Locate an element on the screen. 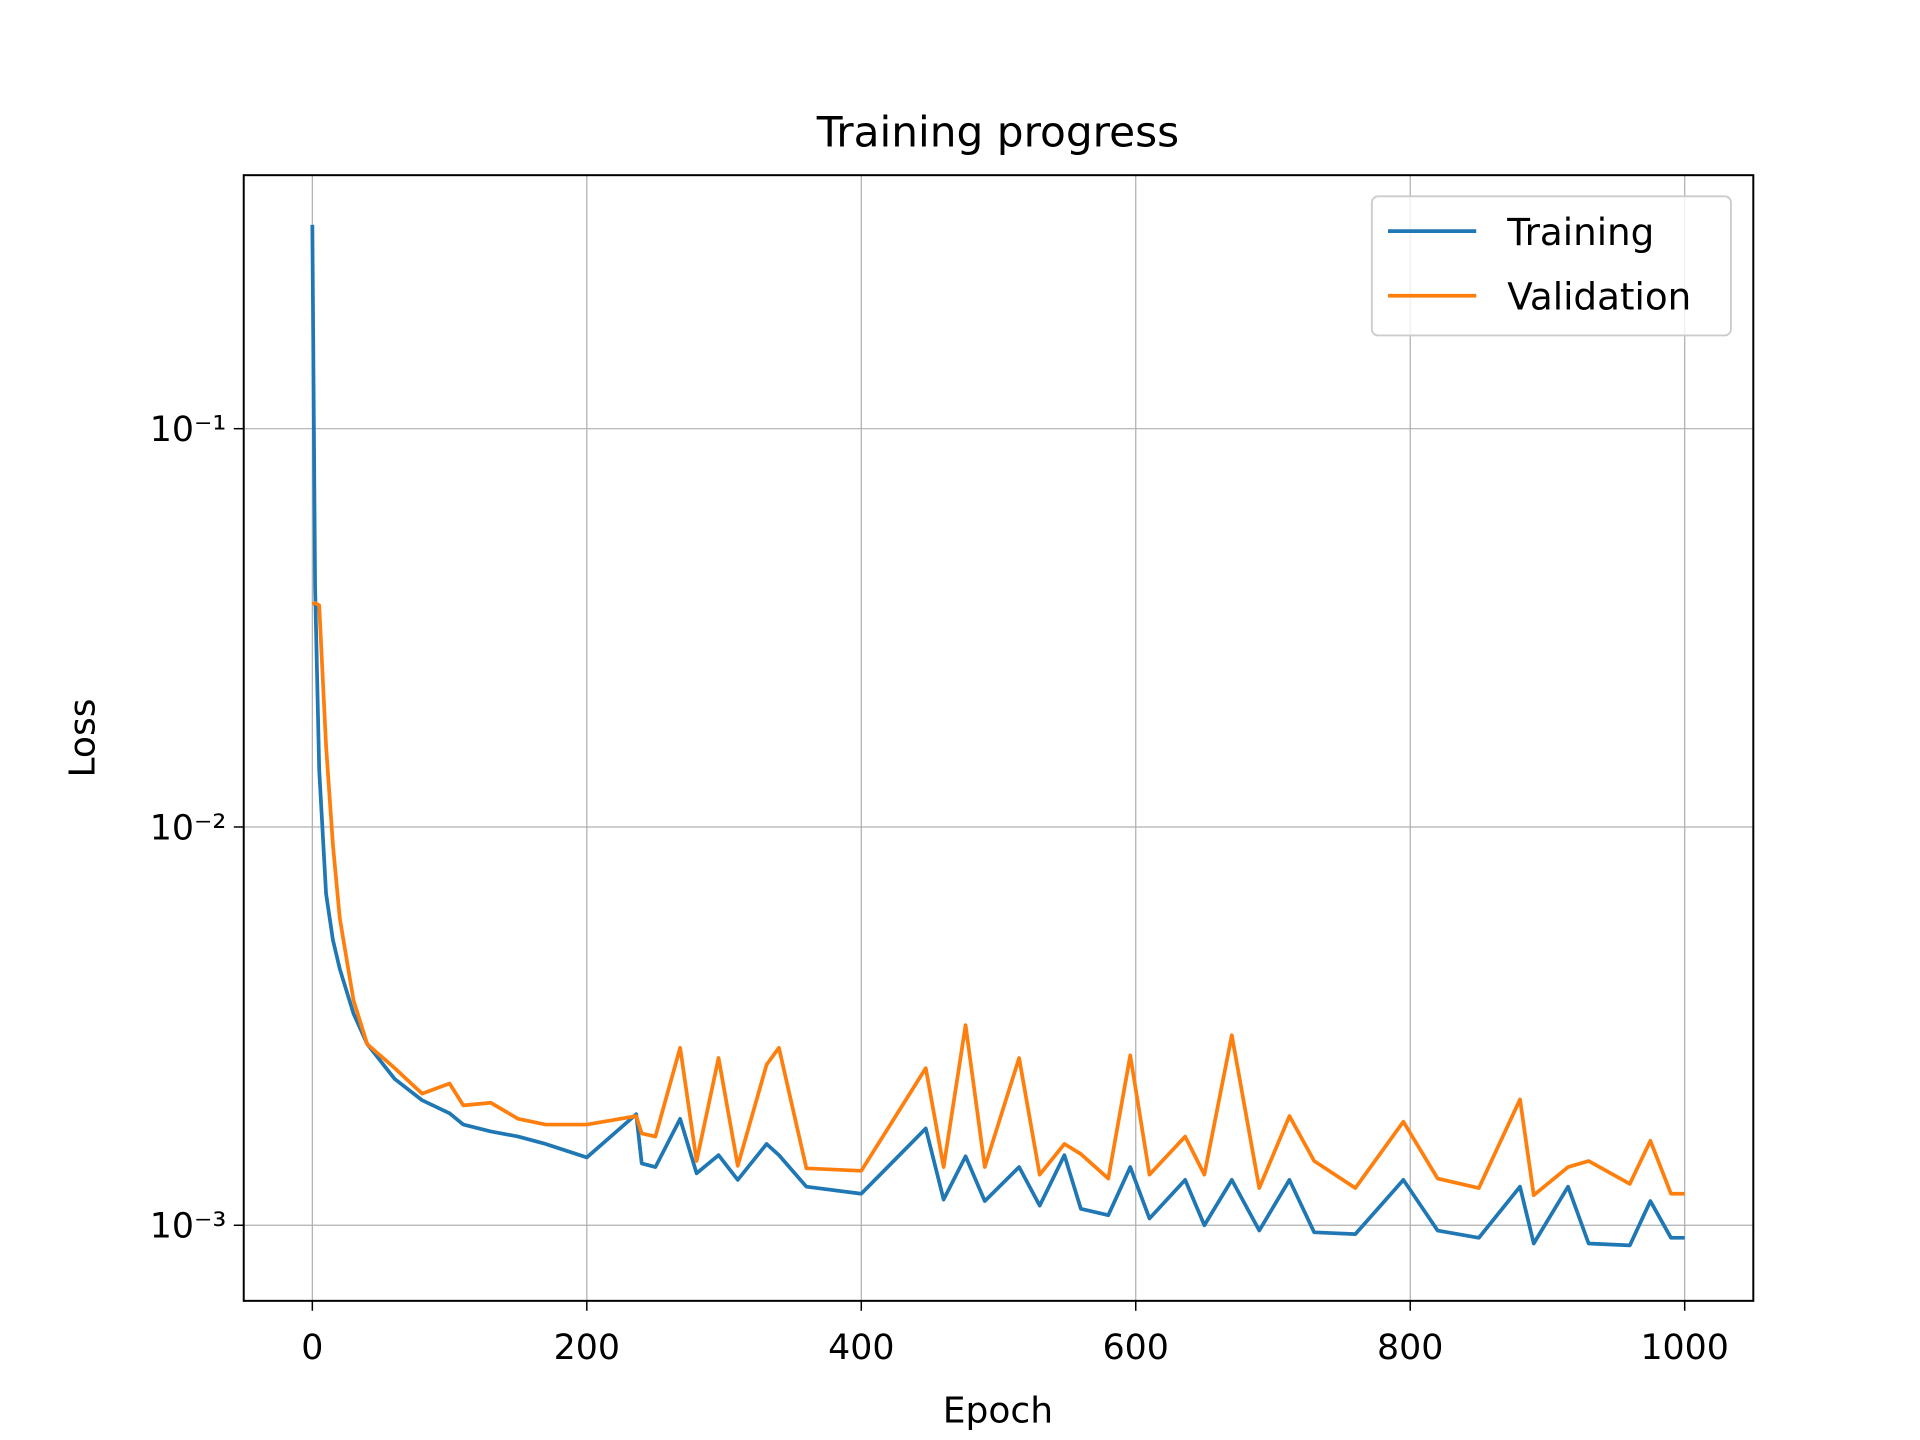  x-tick-label: 1000 is located at coordinates (1684, 1348).